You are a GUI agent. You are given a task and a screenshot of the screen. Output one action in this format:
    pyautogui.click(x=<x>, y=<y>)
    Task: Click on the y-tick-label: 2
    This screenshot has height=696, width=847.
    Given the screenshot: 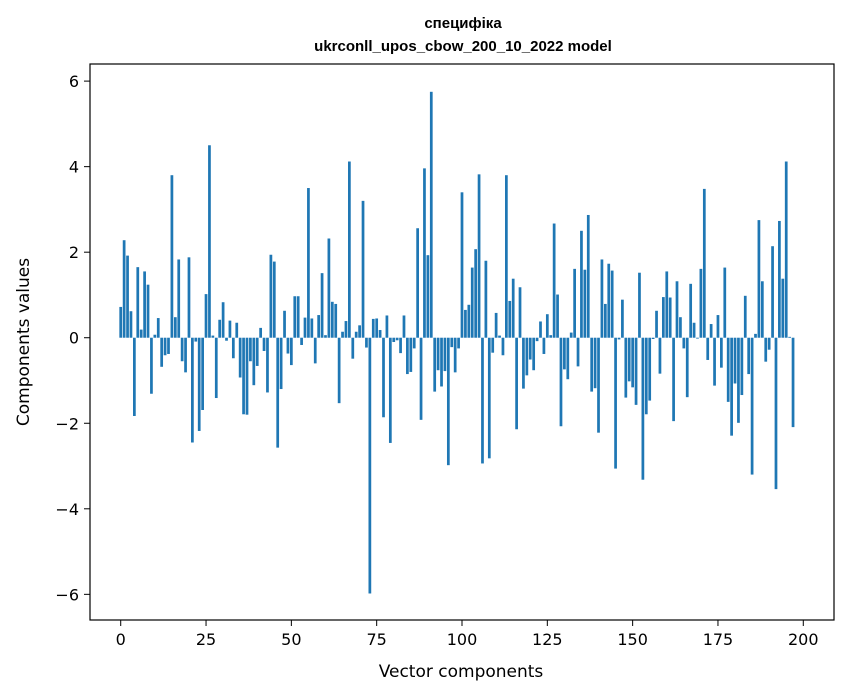 What is the action you would take?
    pyautogui.click(x=74, y=252)
    